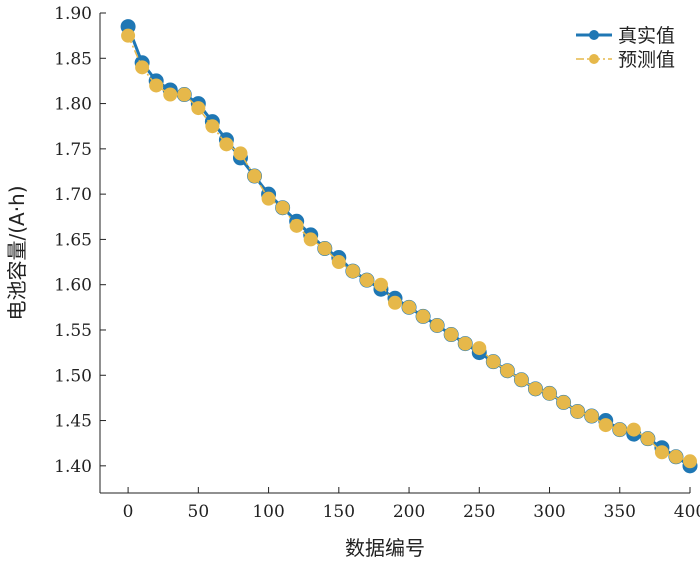 The height and width of the screenshot is (563, 700). I want to click on x-tick-label: 300, so click(549, 512).